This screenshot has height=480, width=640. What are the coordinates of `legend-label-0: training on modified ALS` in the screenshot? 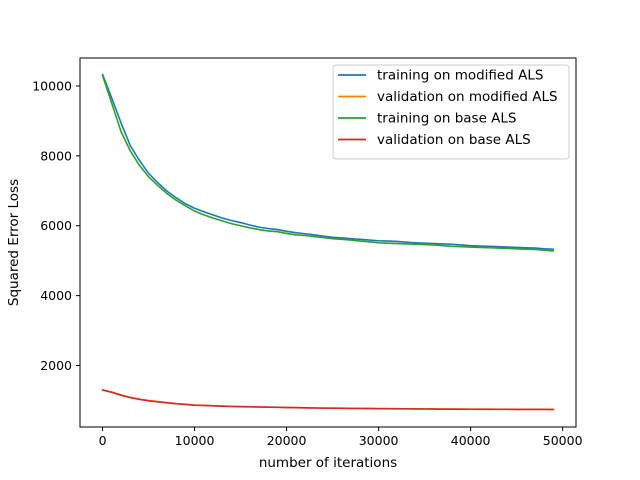 It's located at (460, 76).